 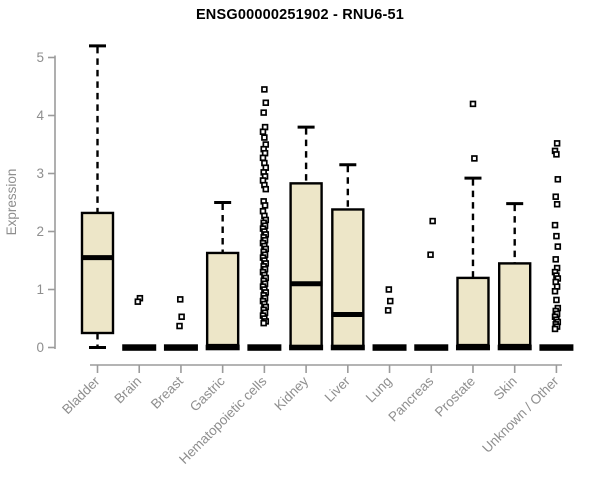 What do you see at coordinates (40, 57) in the screenshot?
I see `y-tick-label: 5` at bounding box center [40, 57].